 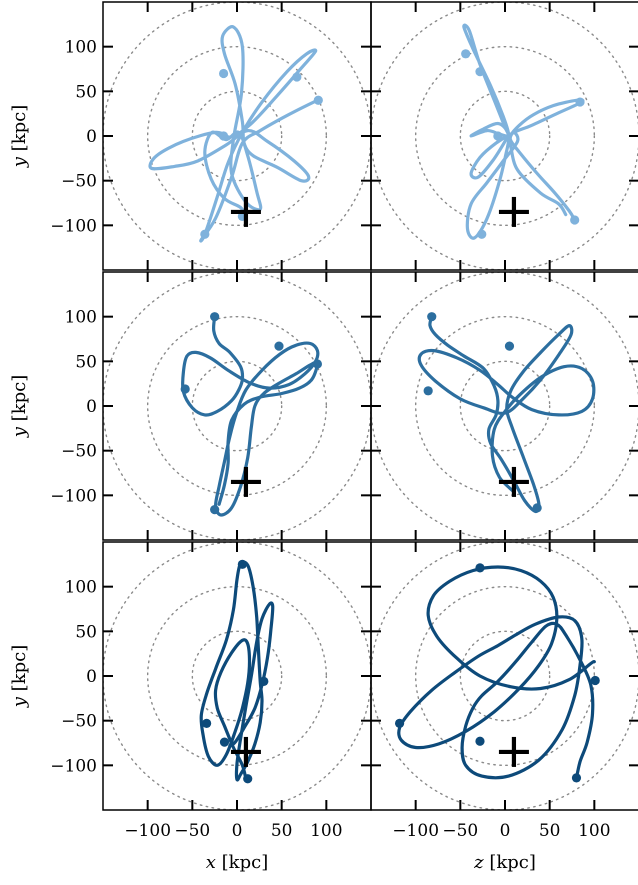 I want to click on x-axis-label-right: z [kpc], so click(x=504, y=862).